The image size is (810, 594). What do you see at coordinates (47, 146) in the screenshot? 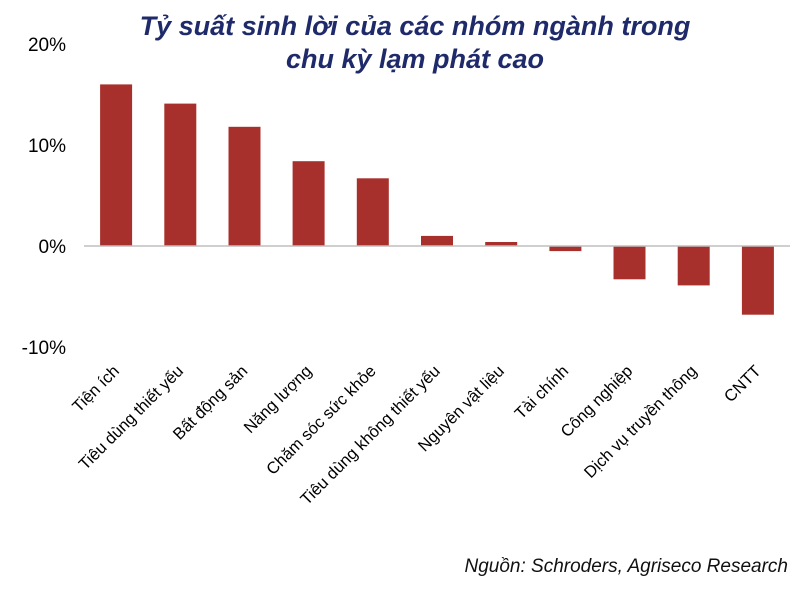
I see `y-tick-label: 10%` at bounding box center [47, 146].